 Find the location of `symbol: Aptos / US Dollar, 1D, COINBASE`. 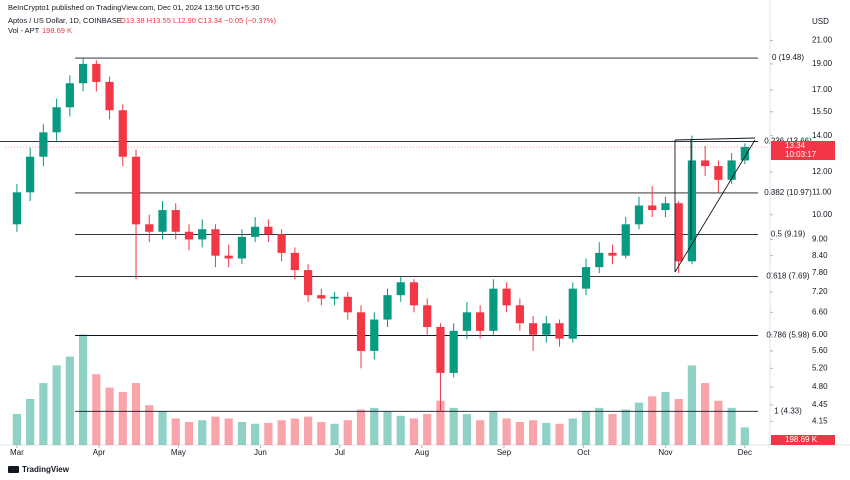

symbol: Aptos / US Dollar, 1D, COINBASE is located at coordinates (65, 20).